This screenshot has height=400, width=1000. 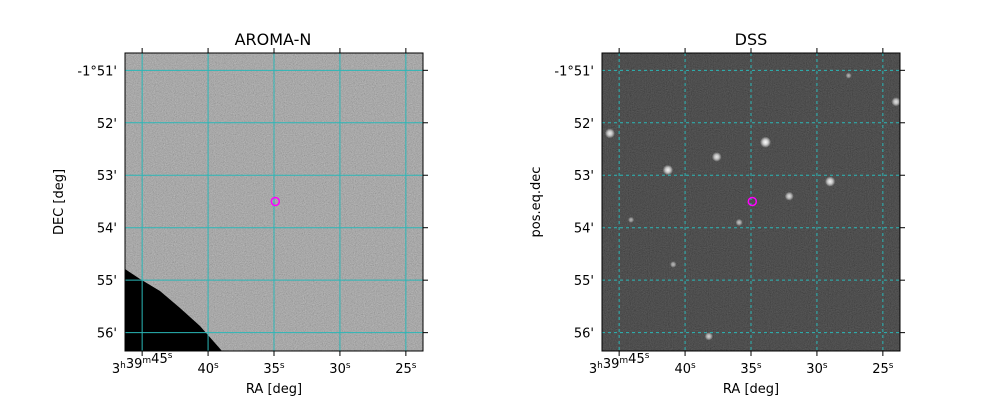 I want to click on masked-region, so click(x=173, y=310).